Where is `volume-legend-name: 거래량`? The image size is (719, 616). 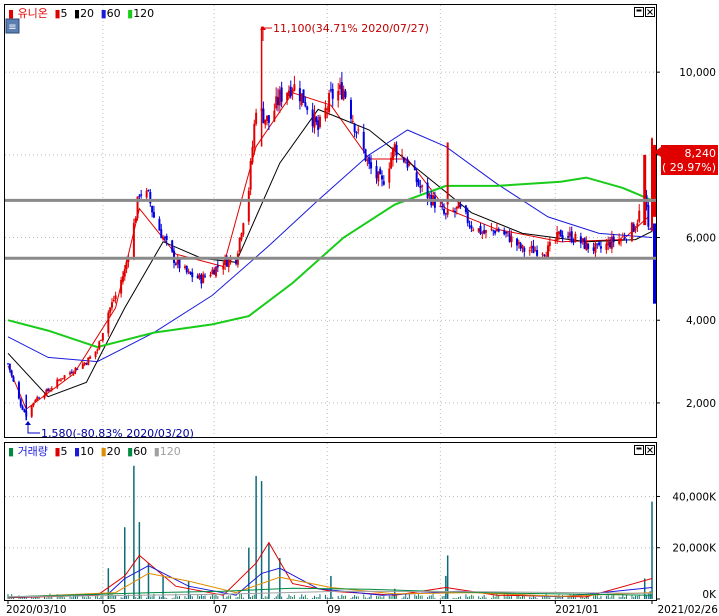 volume-legend-name: 거래량 is located at coordinates (33, 451).